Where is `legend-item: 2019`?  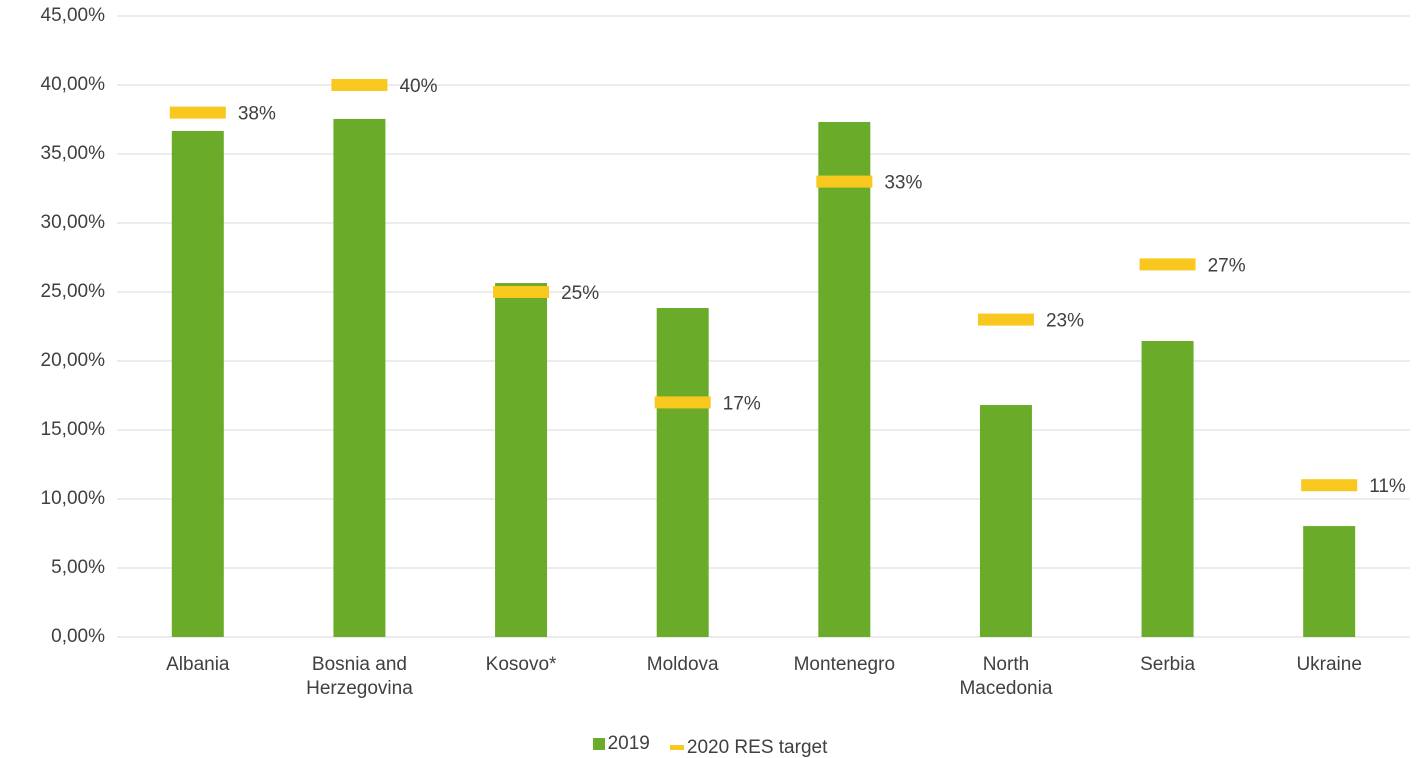
legend-item: 2019 is located at coordinates (621, 744).